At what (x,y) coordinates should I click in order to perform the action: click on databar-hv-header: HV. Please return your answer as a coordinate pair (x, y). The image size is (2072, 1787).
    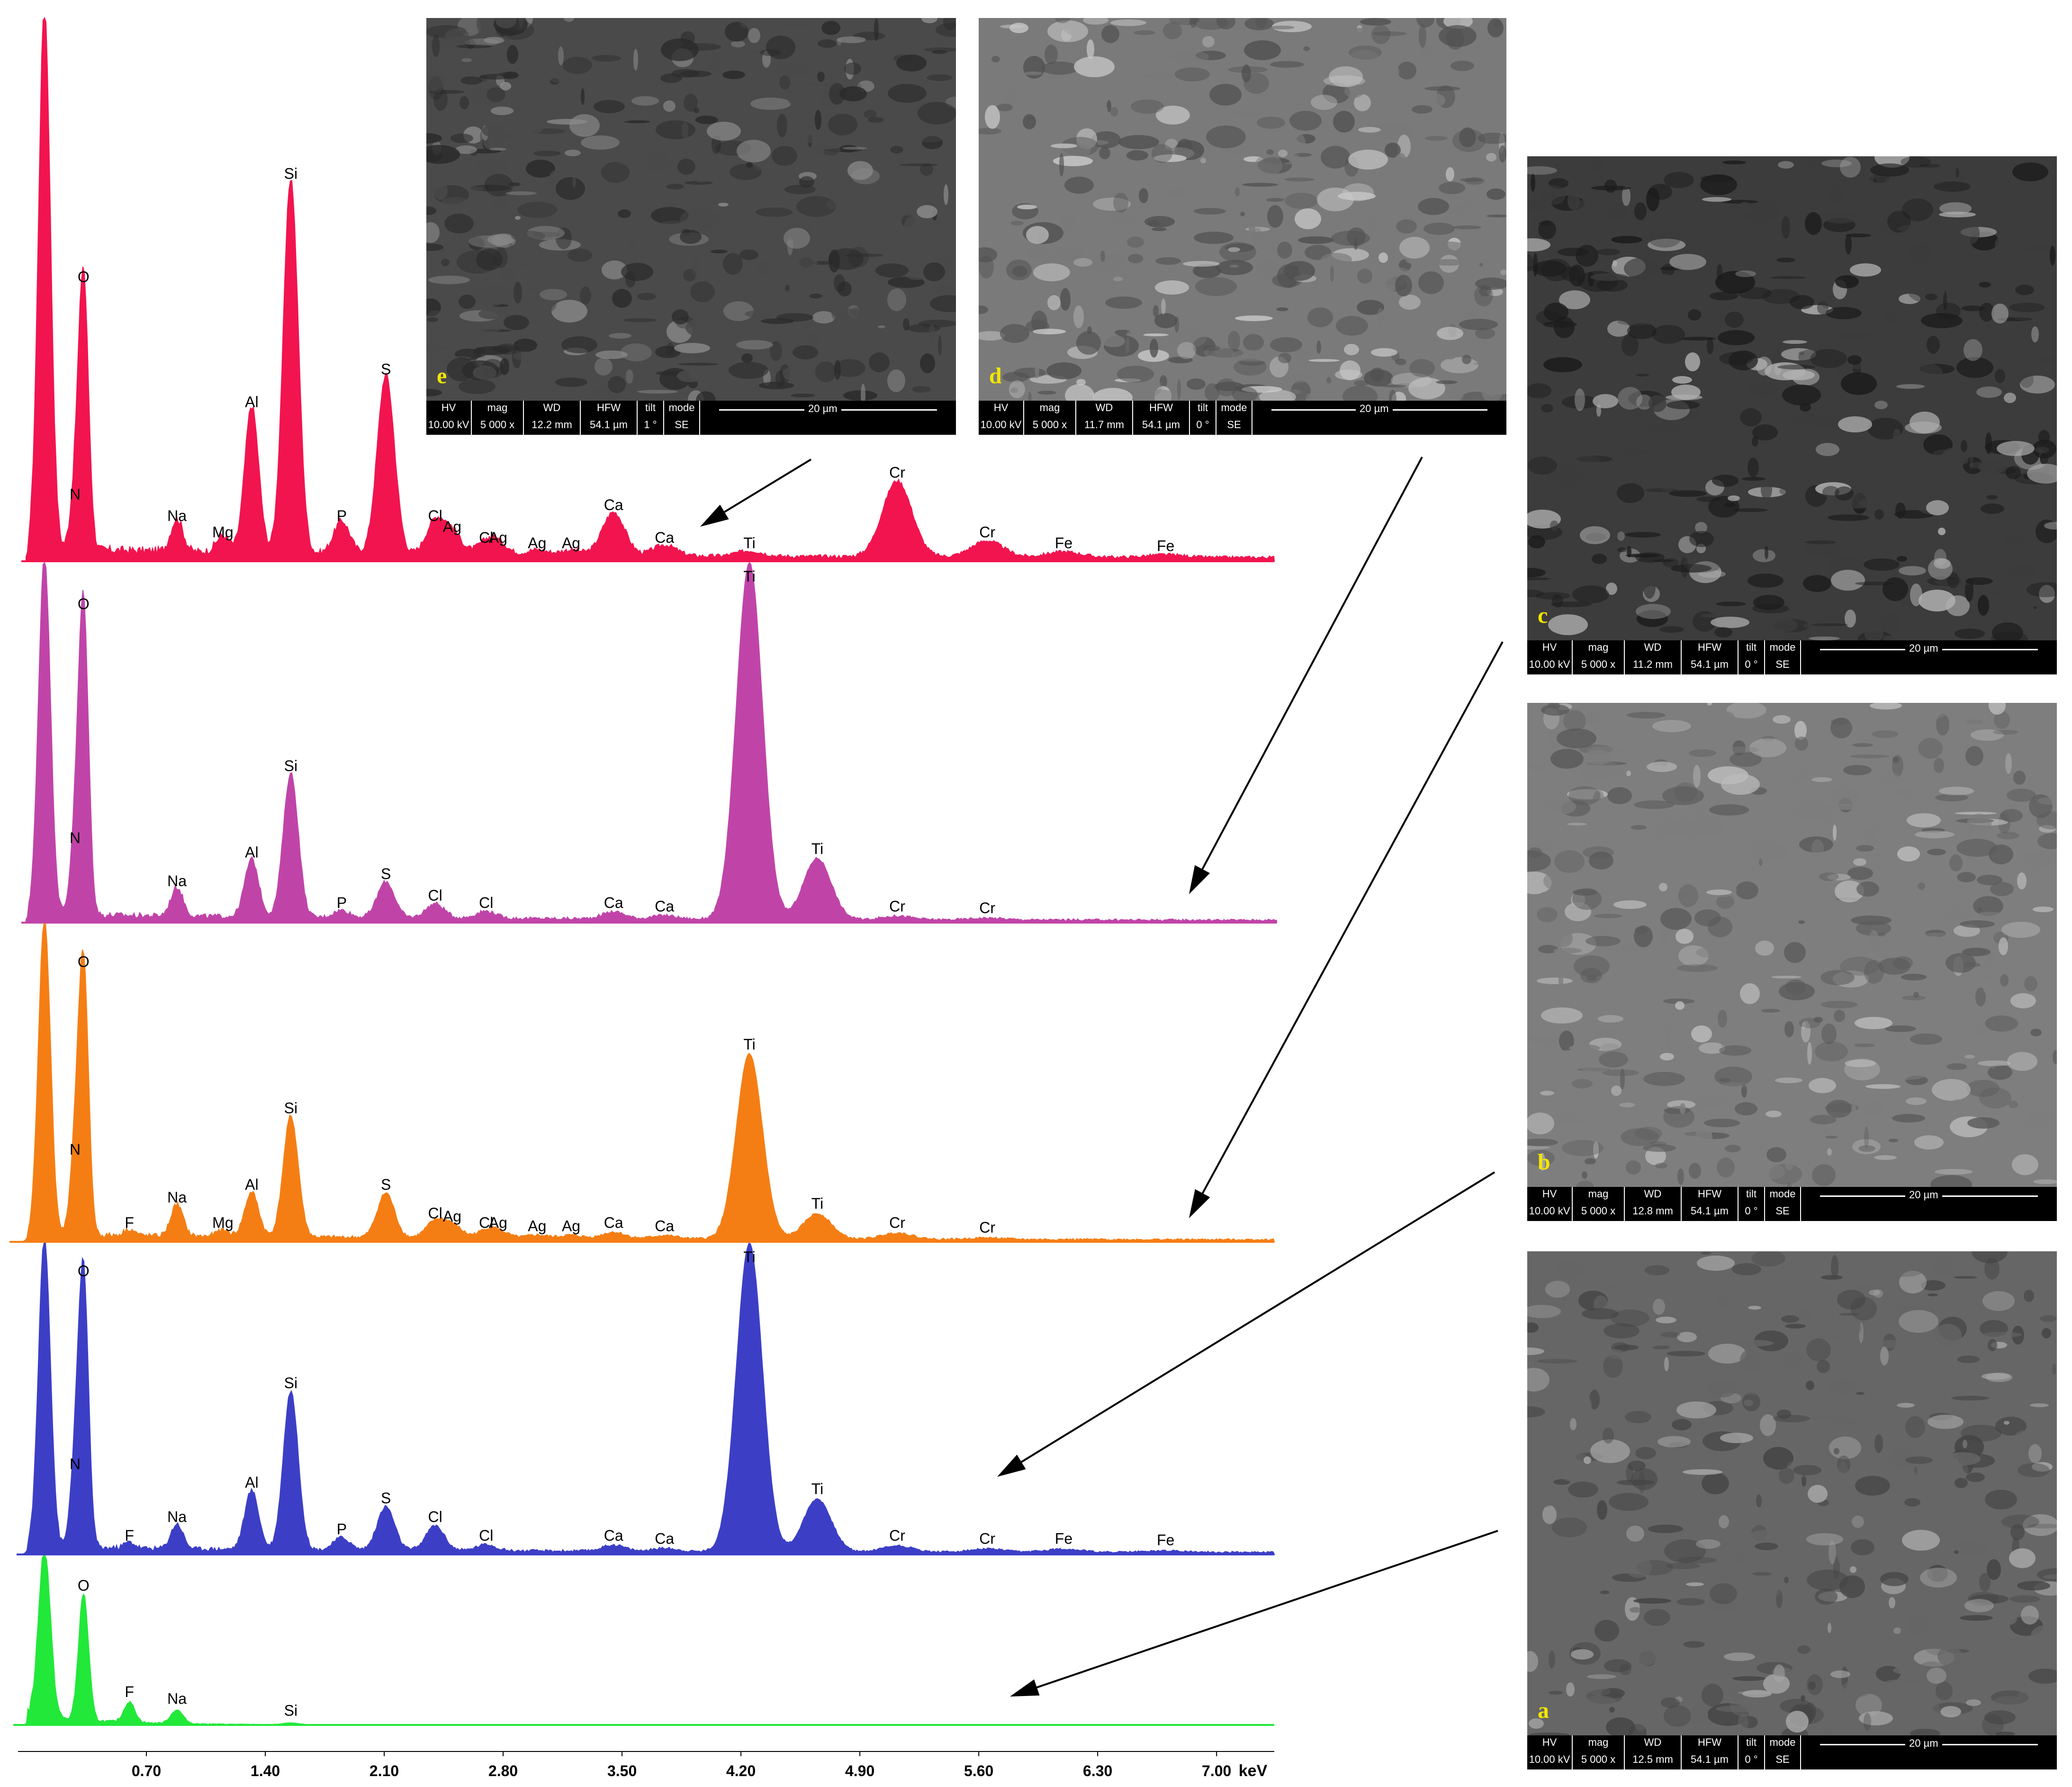
    Looking at the image, I should click on (448, 408).